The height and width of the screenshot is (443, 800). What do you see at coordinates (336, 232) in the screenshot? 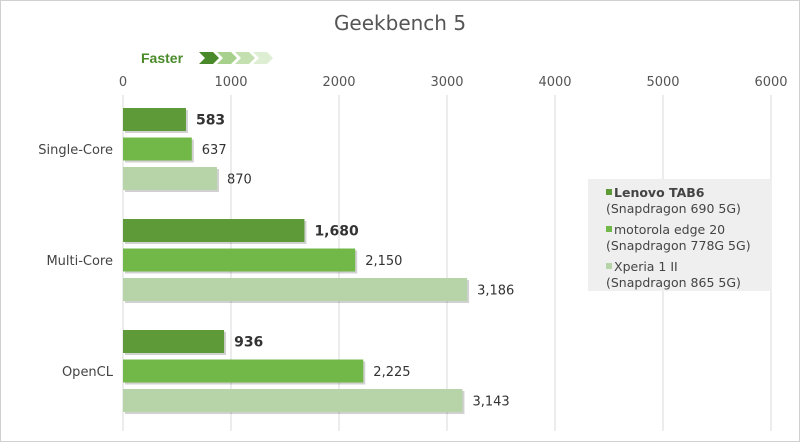
I see `data-label: 1,680` at bounding box center [336, 232].